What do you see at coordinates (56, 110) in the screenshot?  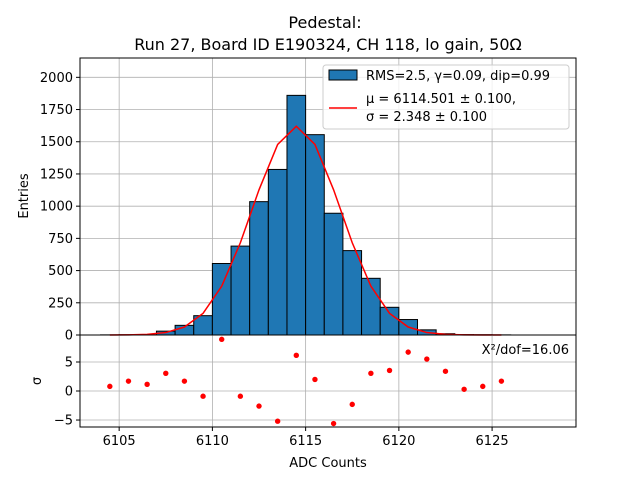 I see `y-tick-label: 1750` at bounding box center [56, 110].